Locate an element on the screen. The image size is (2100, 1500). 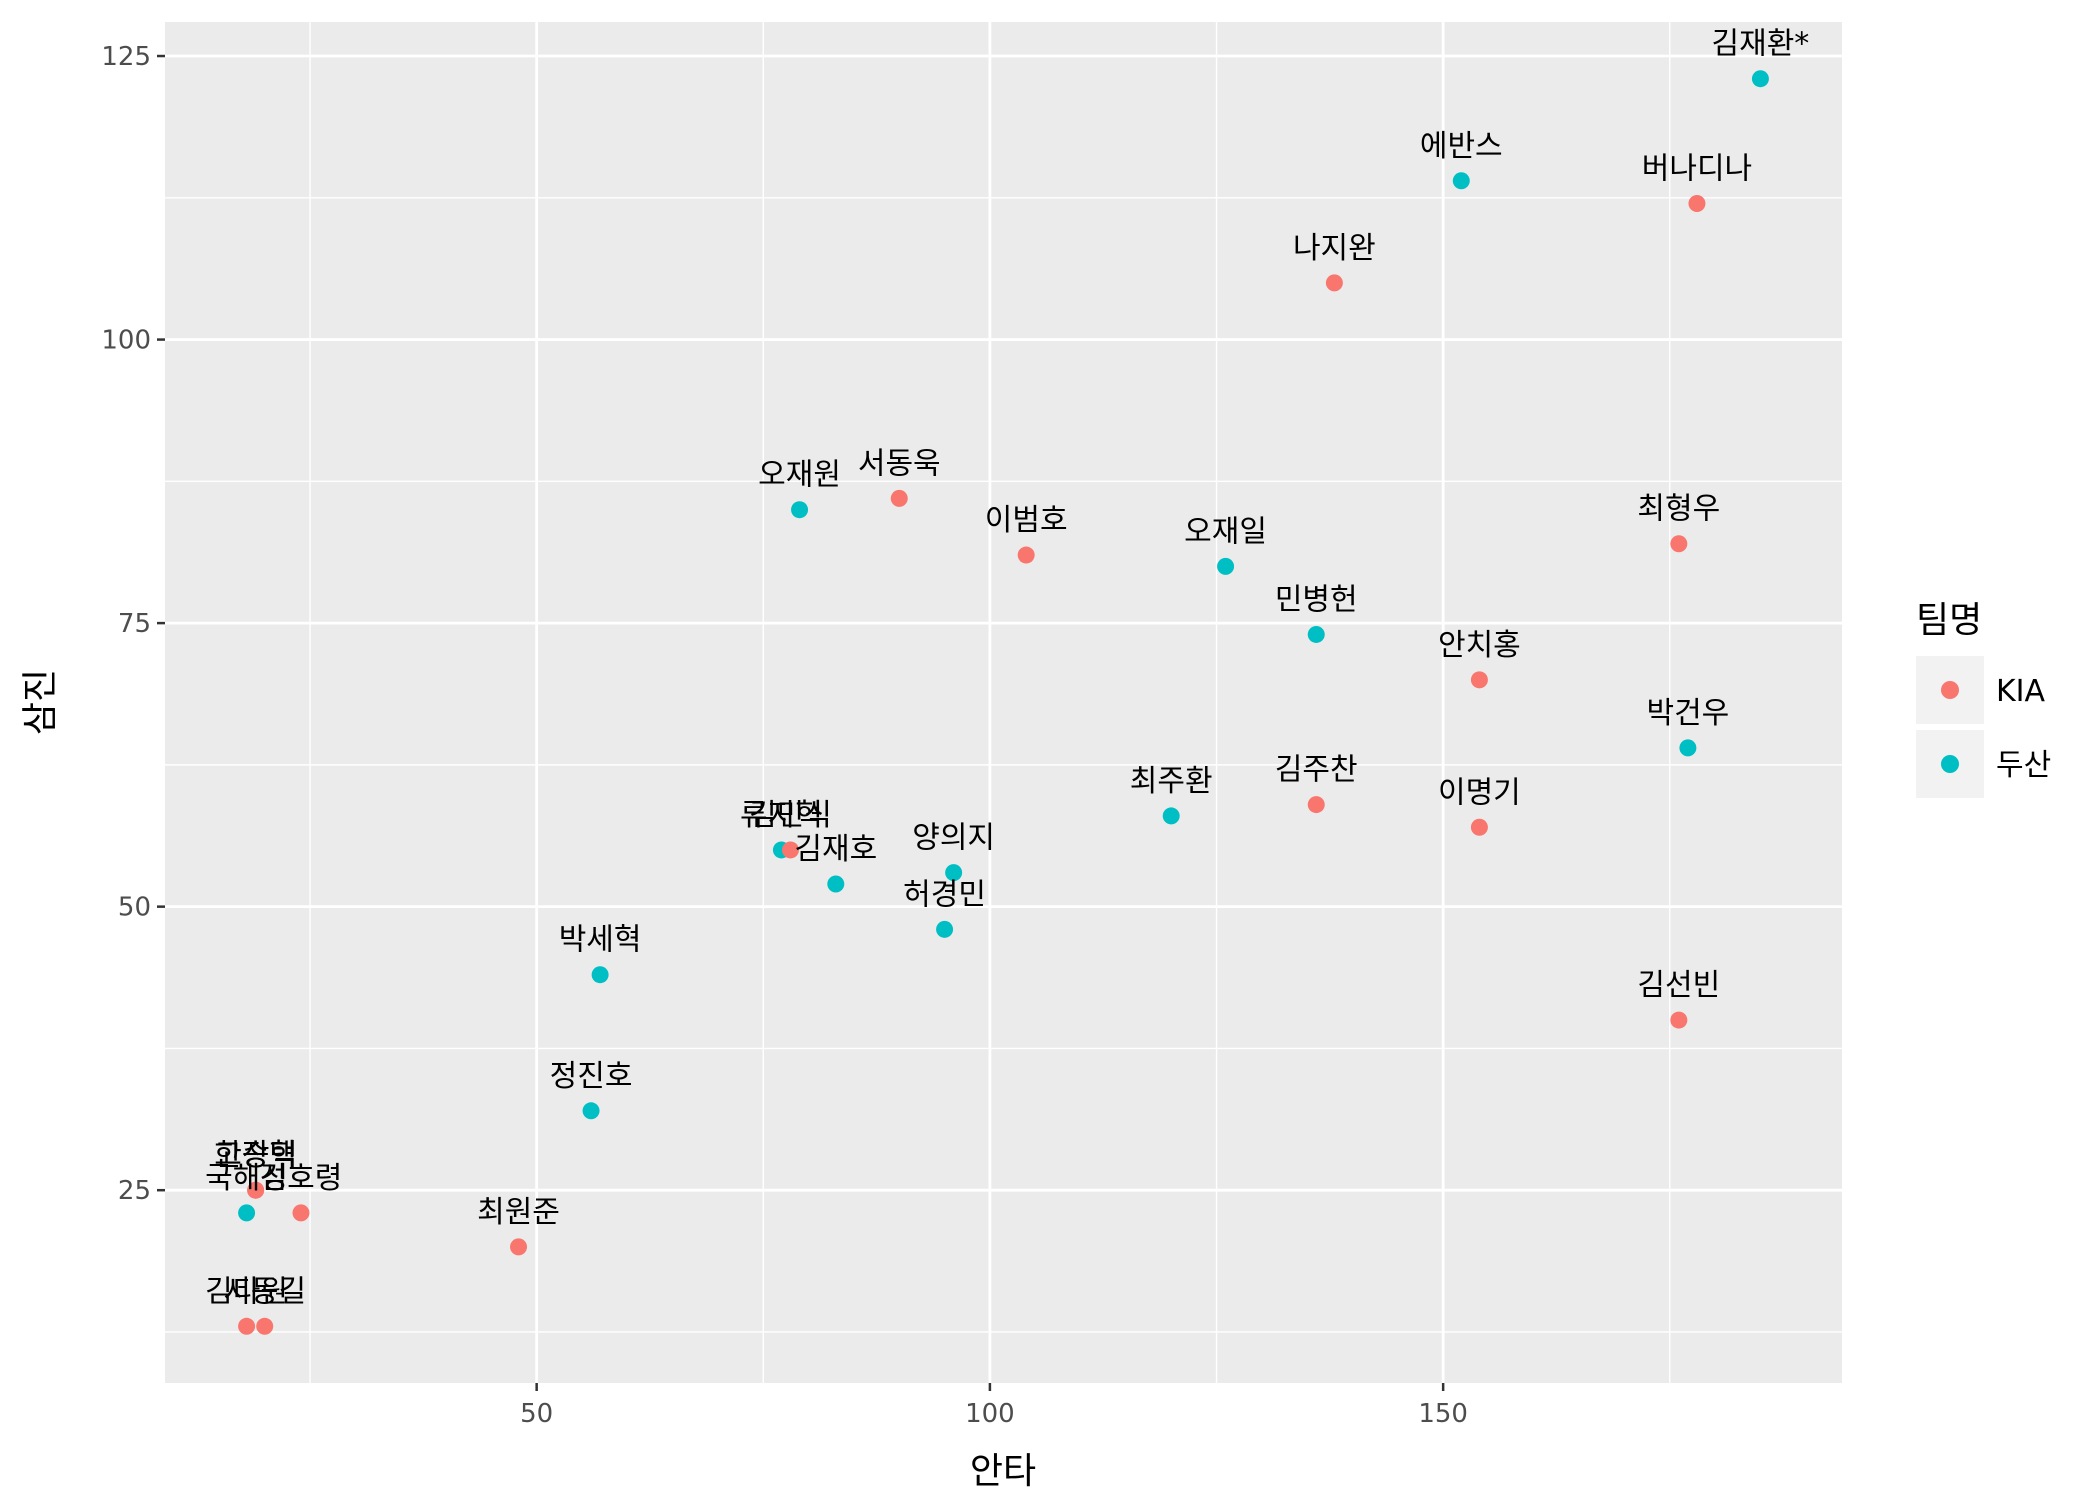
x-tick-label: 100 is located at coordinates (990, 1414).